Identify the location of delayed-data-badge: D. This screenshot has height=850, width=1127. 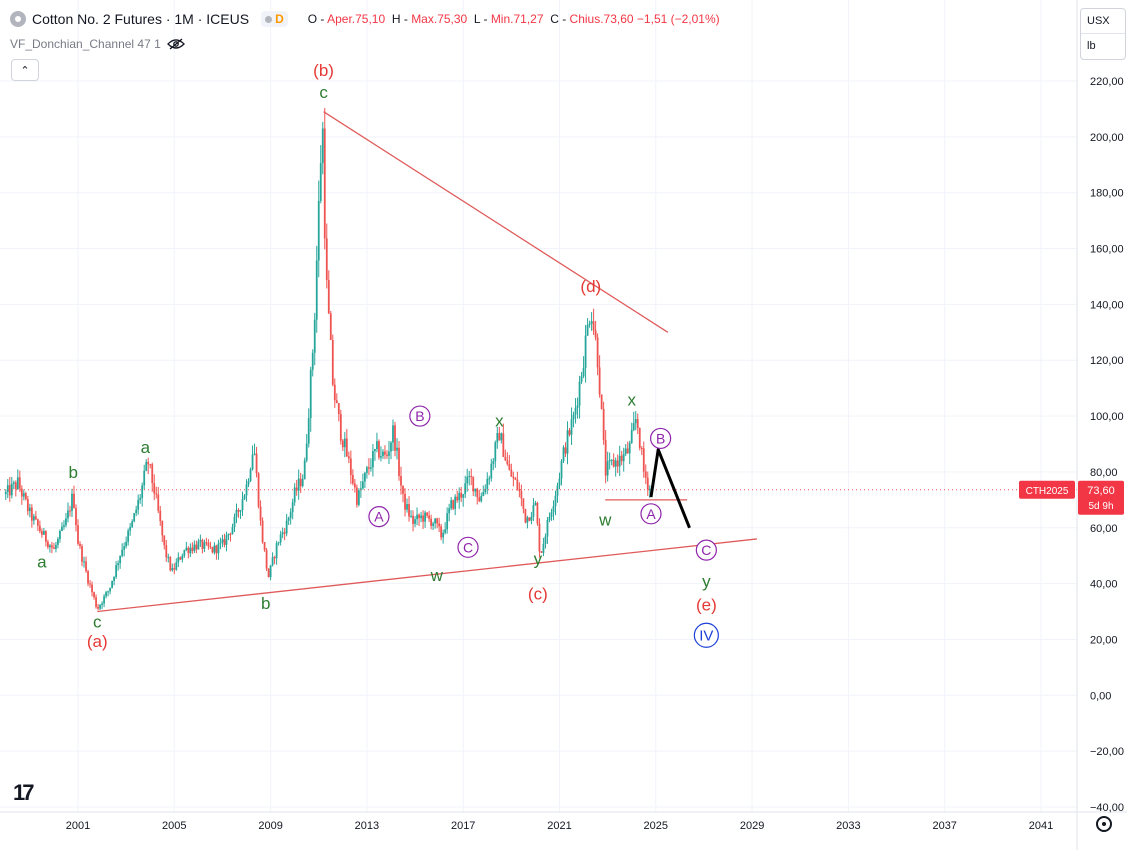
(274, 19).